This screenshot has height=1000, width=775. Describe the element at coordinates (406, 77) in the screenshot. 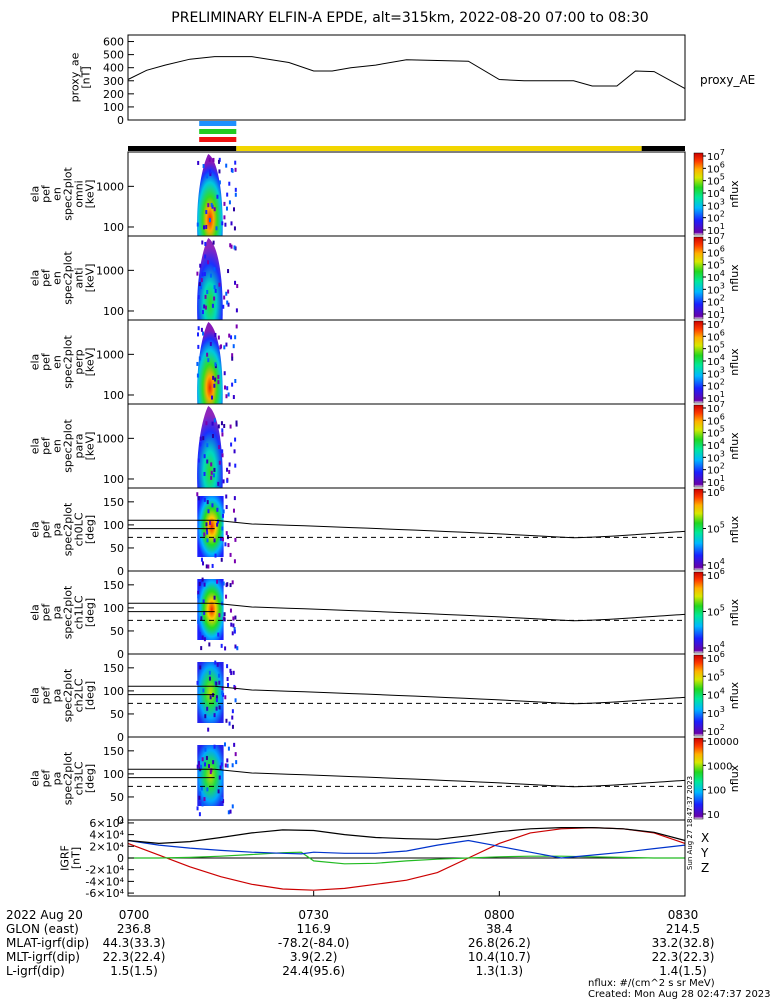

I see `panel-frame` at that location.